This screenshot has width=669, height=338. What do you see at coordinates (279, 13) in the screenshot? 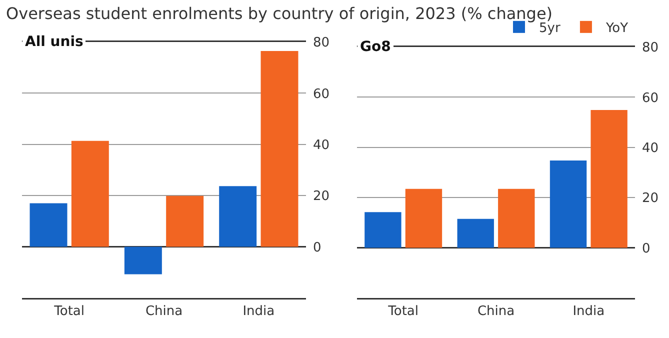
I see `chart-title: Overseas student enrolments by country of origin, 2023 (% change)` at bounding box center [279, 13].